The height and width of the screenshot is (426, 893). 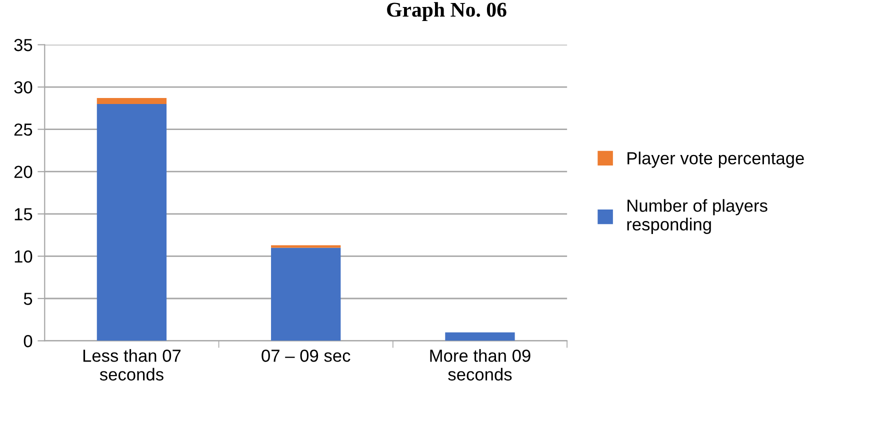 I want to click on y-tick-label: 10, so click(x=23, y=256).